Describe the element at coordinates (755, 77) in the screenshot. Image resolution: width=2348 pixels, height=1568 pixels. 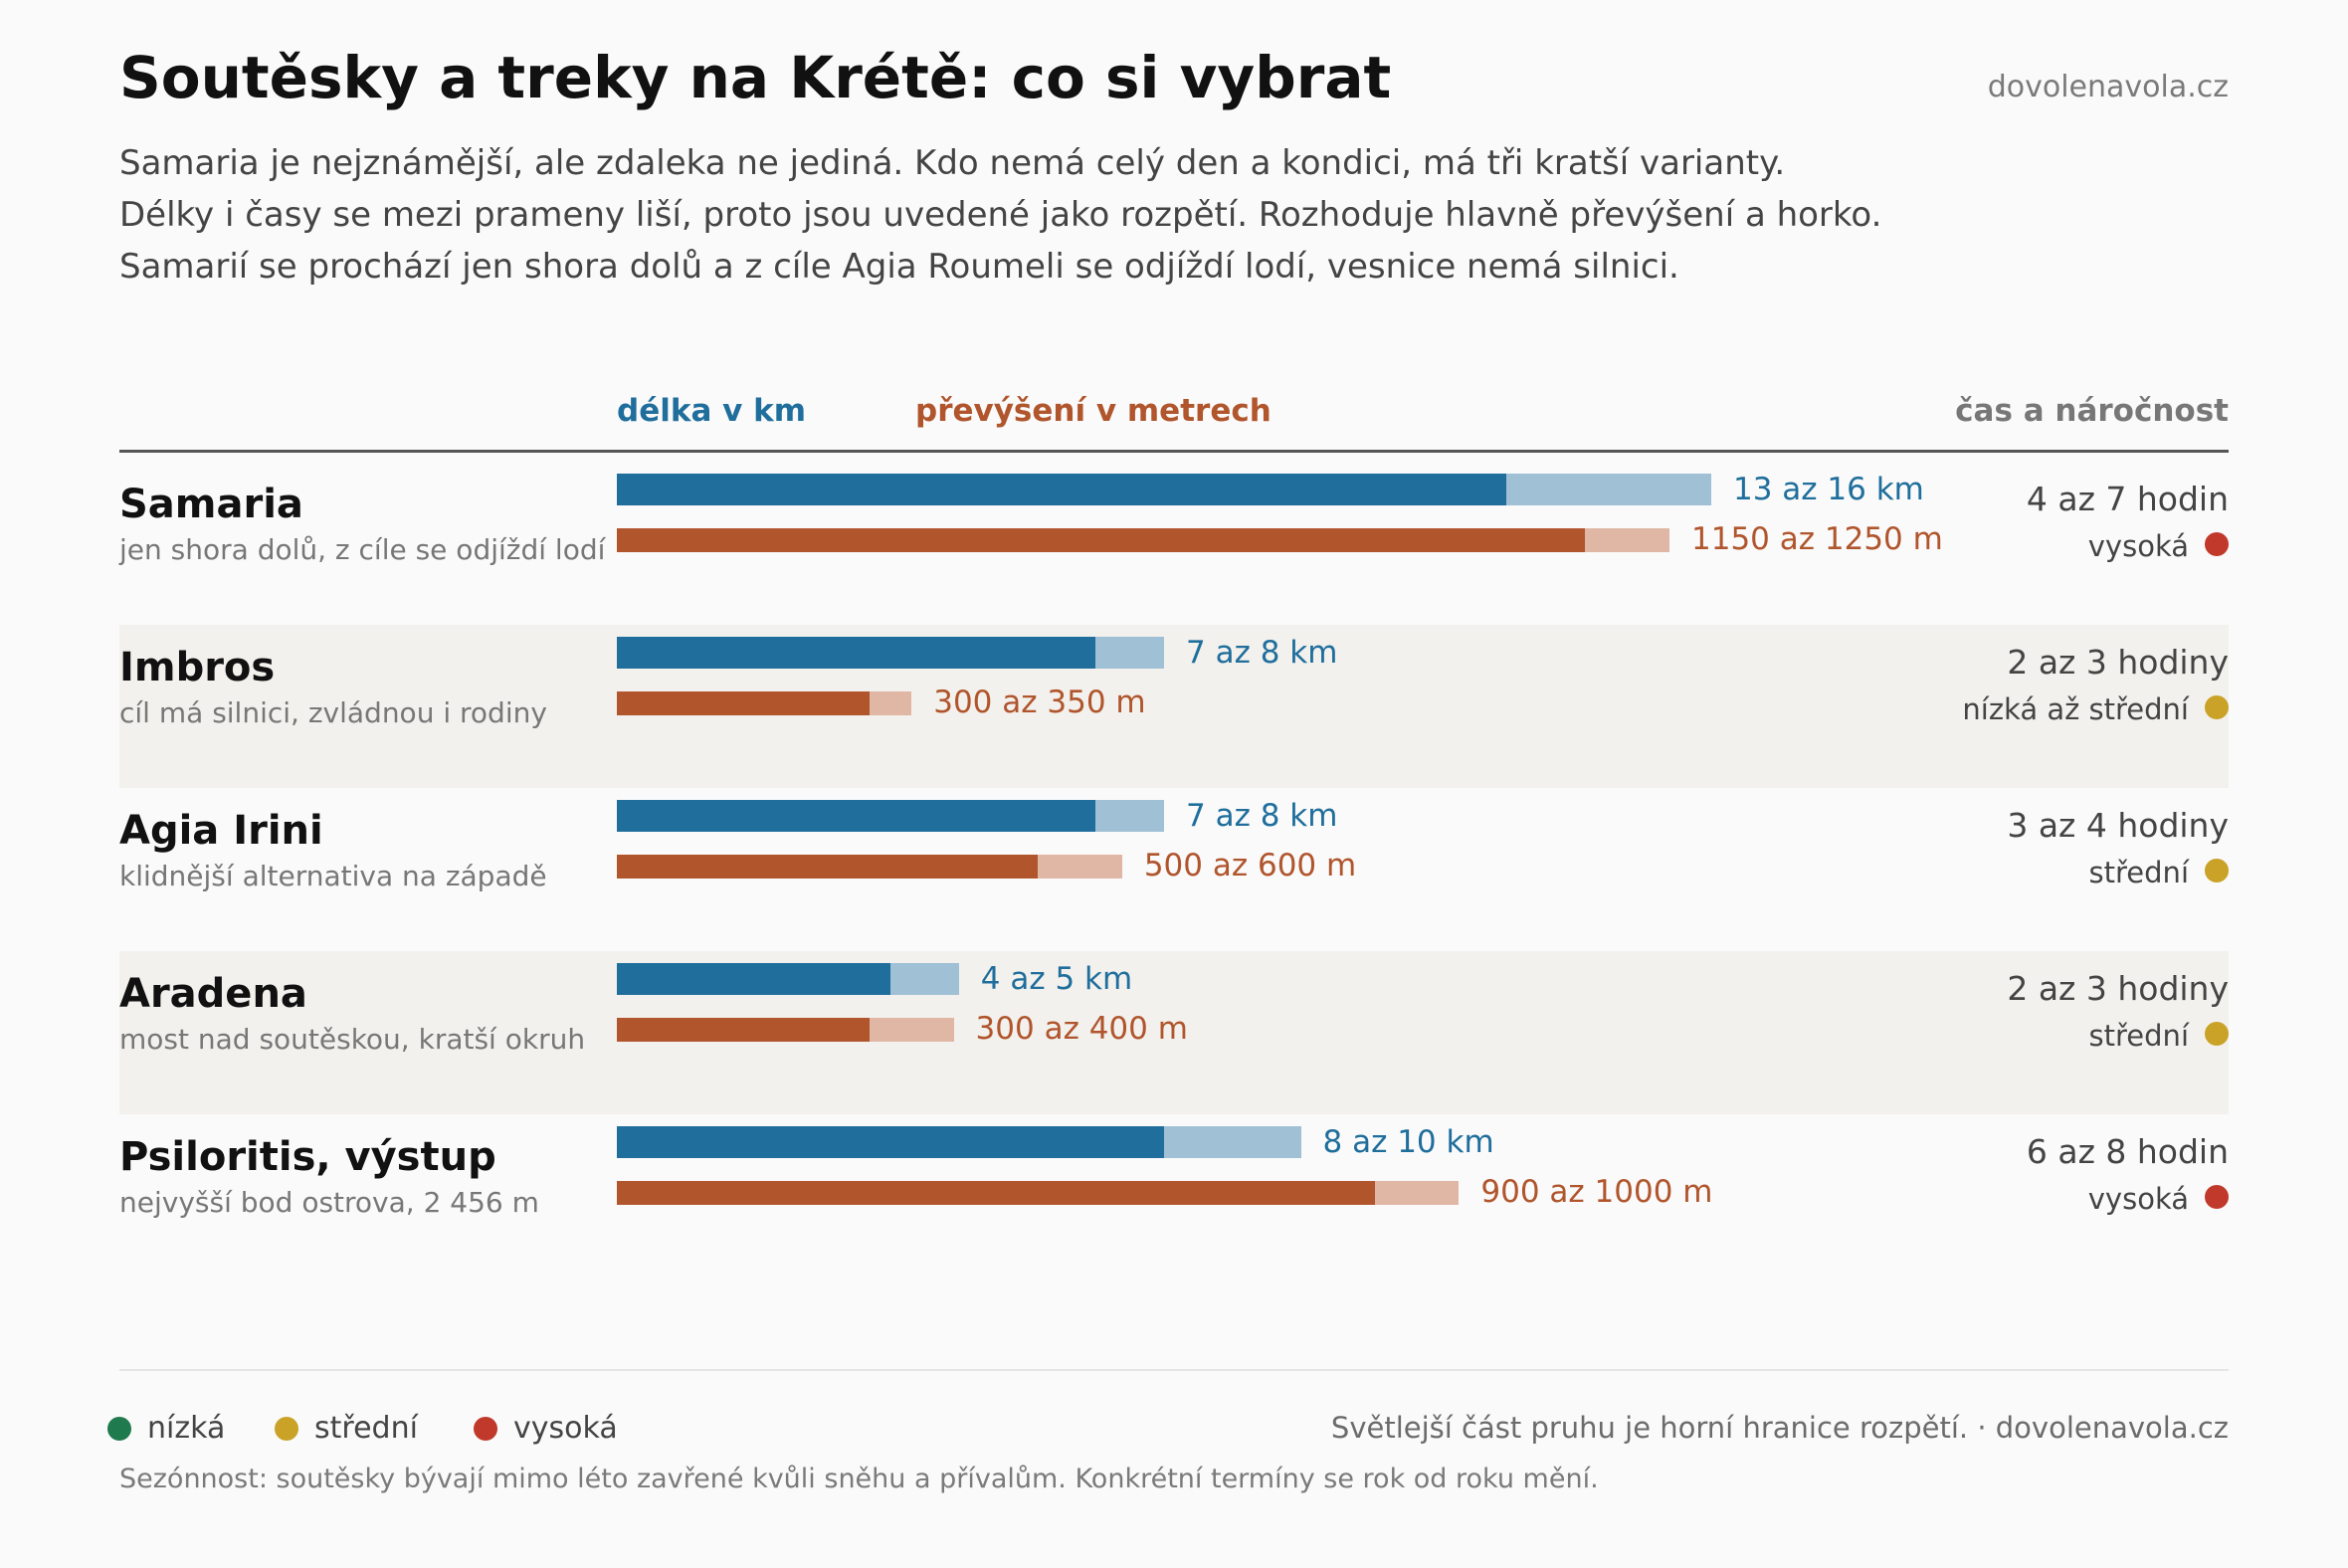
I see `chart-title: Soutěsky a treky na Krétě: co si vybrat` at that location.